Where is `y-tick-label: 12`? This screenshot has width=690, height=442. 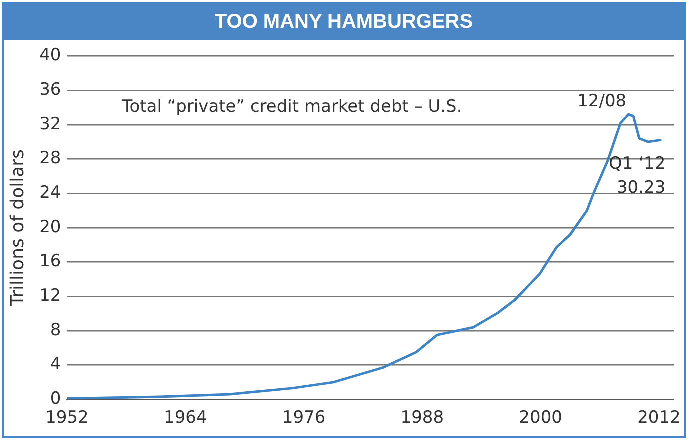 y-tick-label: 12 is located at coordinates (51, 296).